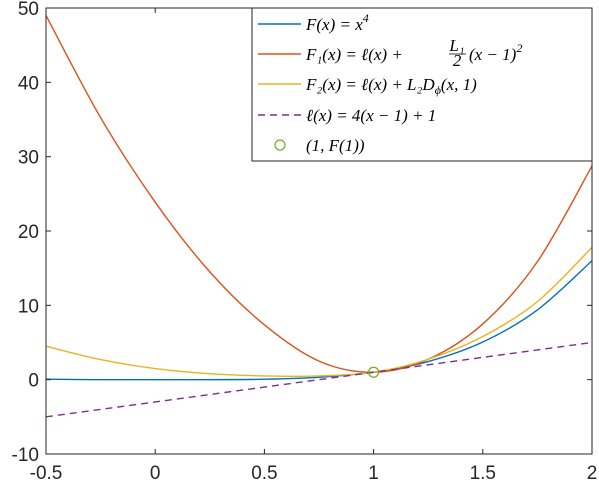  What do you see at coordinates (337, 22) in the screenshot?
I see `legend-label-f: F(x) = x4` at bounding box center [337, 22].